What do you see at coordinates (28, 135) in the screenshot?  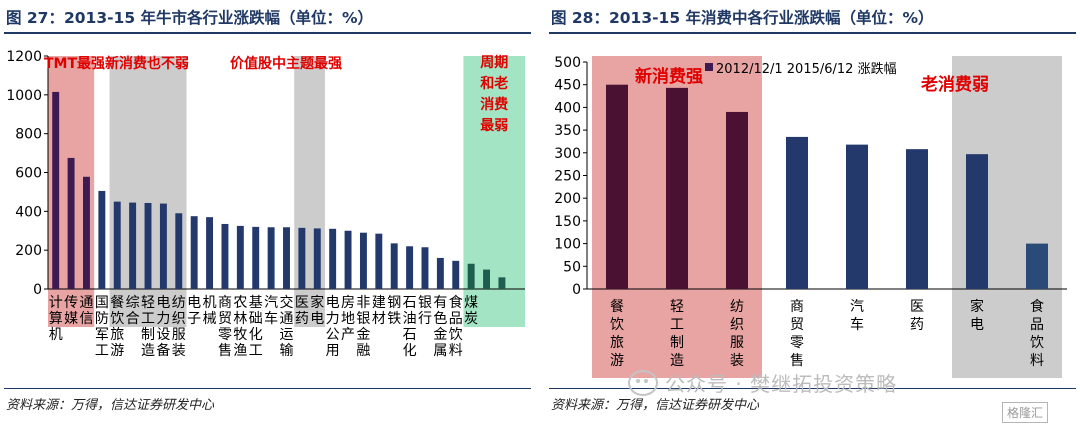 I see `y-tick-label: 800` at bounding box center [28, 135].